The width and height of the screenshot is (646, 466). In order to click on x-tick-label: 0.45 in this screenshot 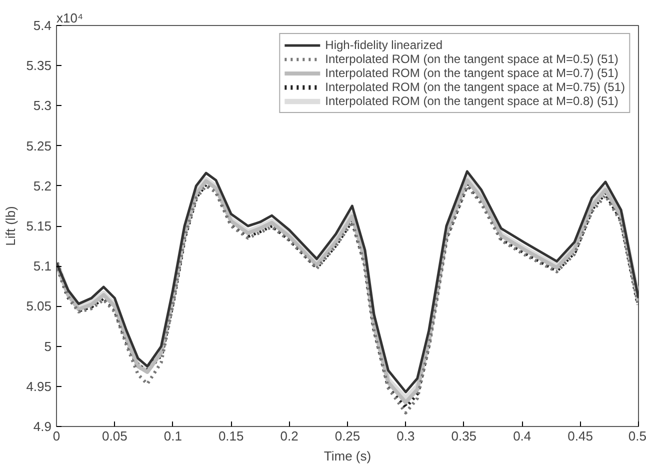, I will do `click(580, 436)`.